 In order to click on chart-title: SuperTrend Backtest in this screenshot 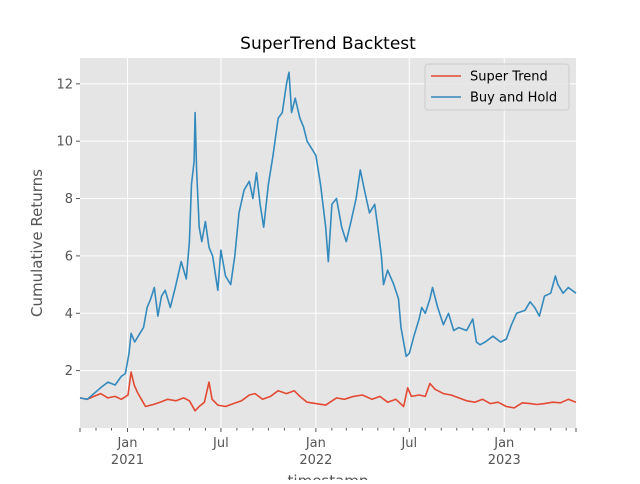, I will do `click(328, 44)`.